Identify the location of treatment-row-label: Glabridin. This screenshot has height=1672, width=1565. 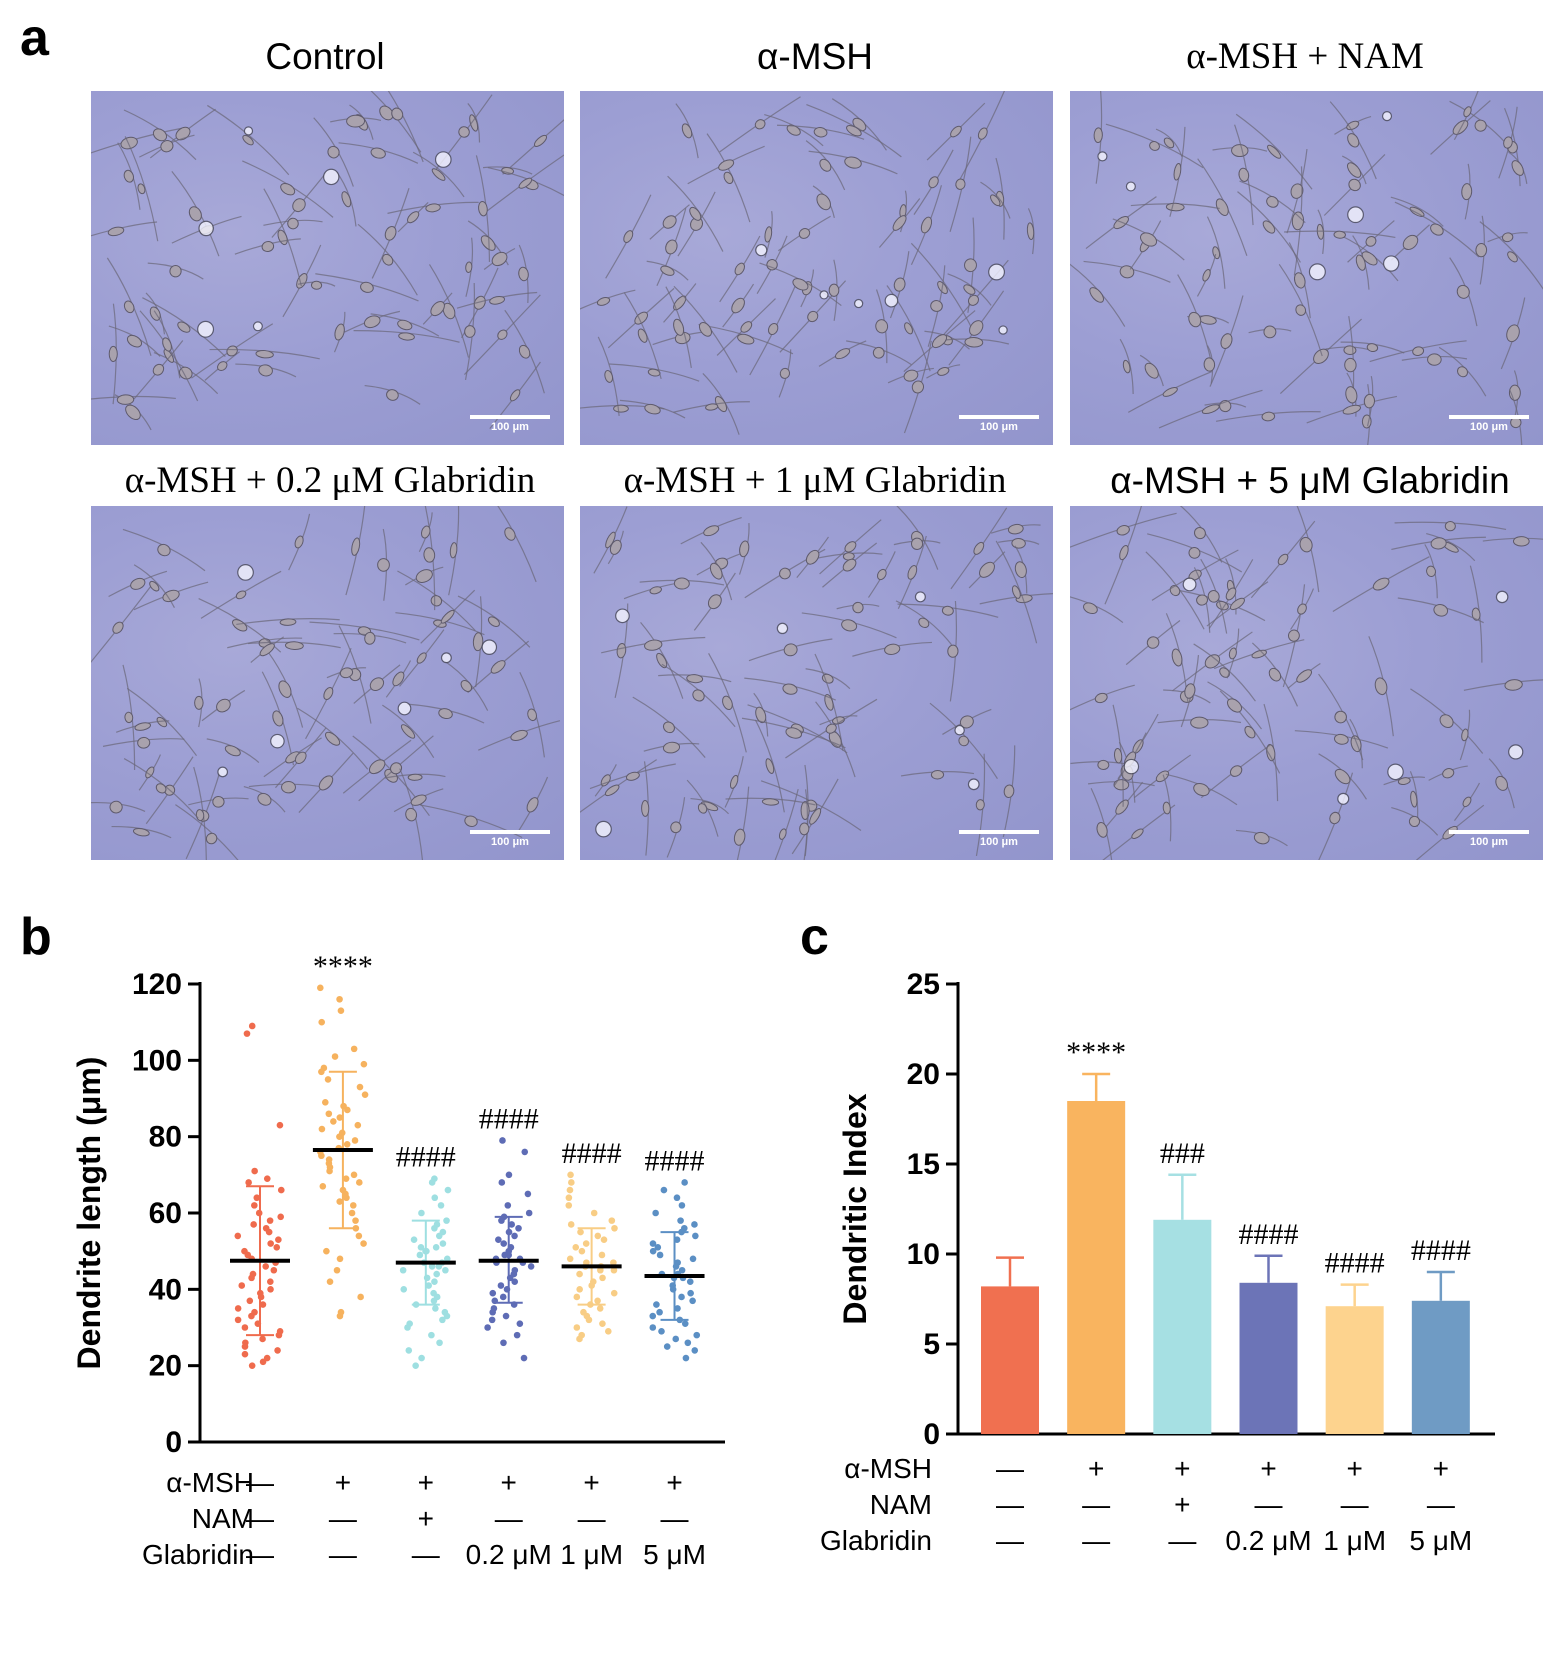
(876, 1540).